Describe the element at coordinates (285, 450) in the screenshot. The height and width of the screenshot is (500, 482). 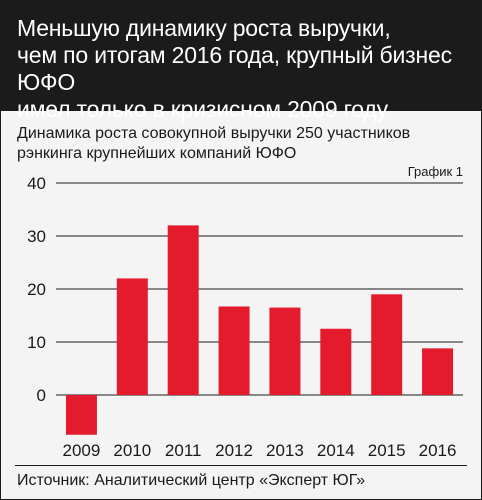
I see `x-tick-label: 2013` at that location.